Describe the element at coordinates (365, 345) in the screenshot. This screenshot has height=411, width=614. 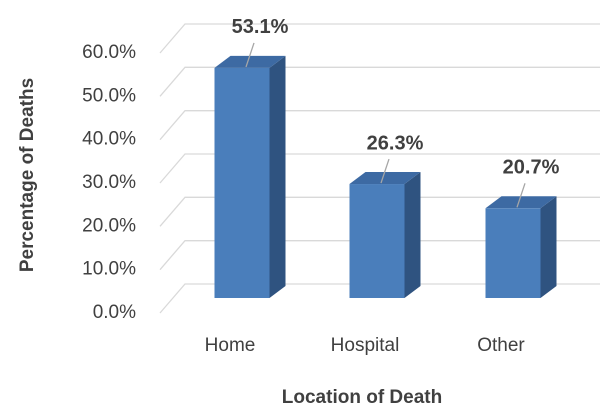
I see `x-tick-label: Hospital` at that location.